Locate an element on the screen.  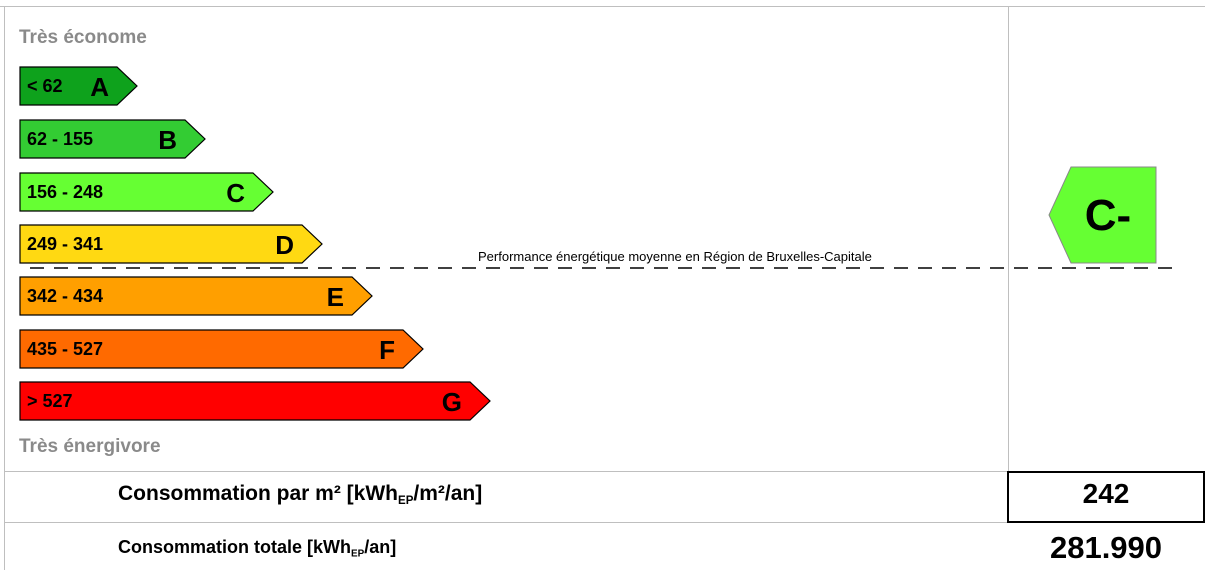
consumption-per-m2-box is located at coordinates (1106, 497).